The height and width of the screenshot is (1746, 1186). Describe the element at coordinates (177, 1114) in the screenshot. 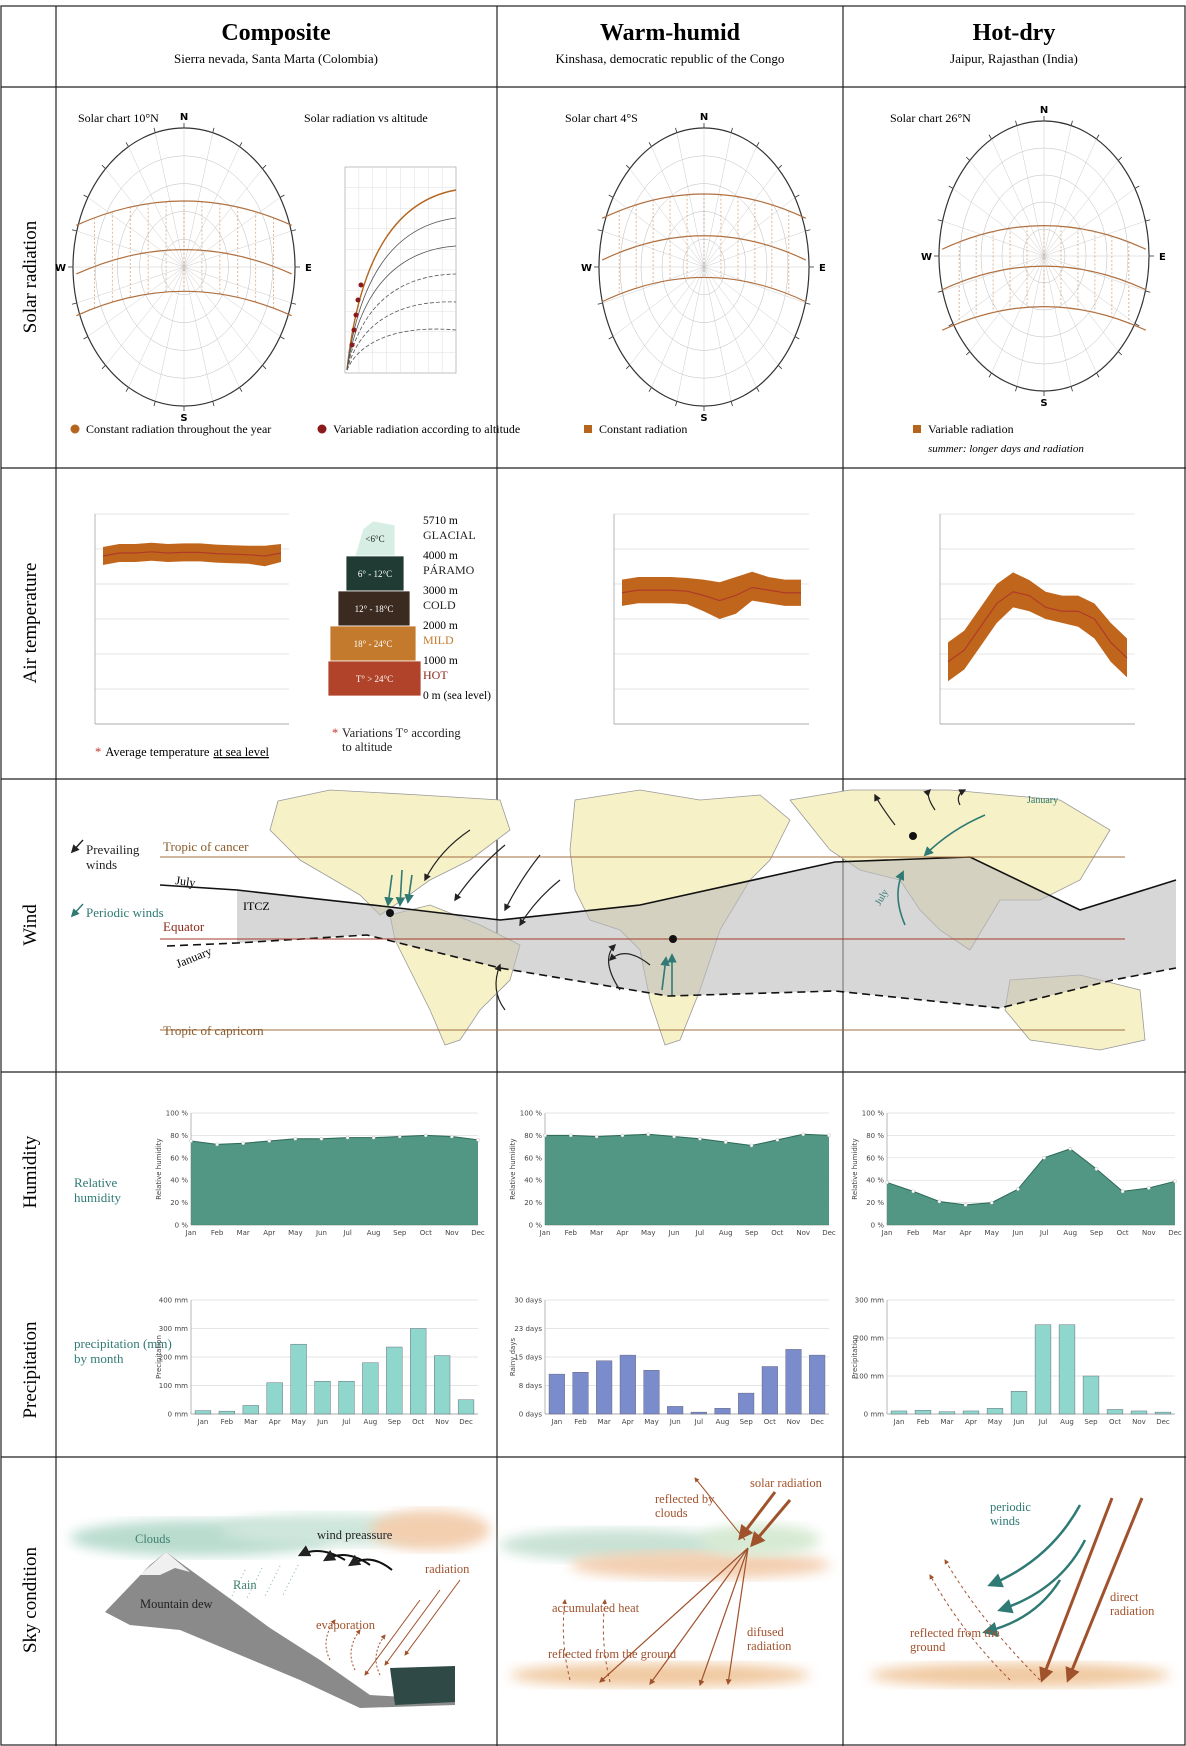

I see `y-tick-label: 100 %` at that location.